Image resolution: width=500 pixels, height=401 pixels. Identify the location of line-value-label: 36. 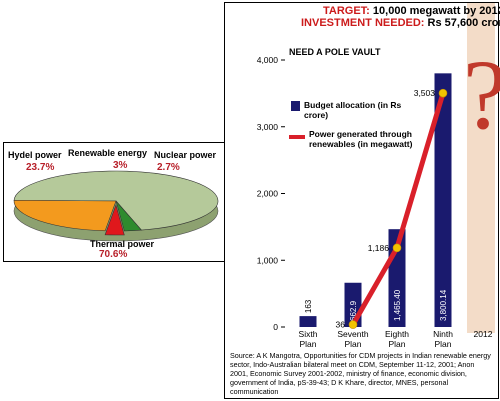
(341, 325).